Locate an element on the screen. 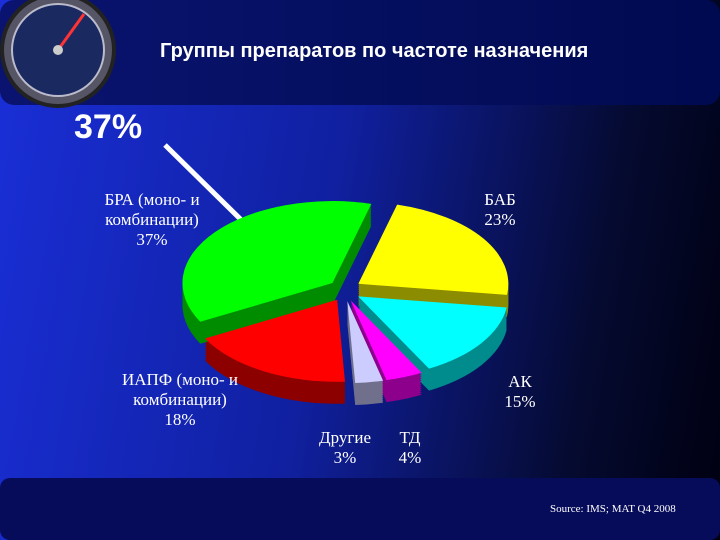  gauge-icon is located at coordinates (58, 54).